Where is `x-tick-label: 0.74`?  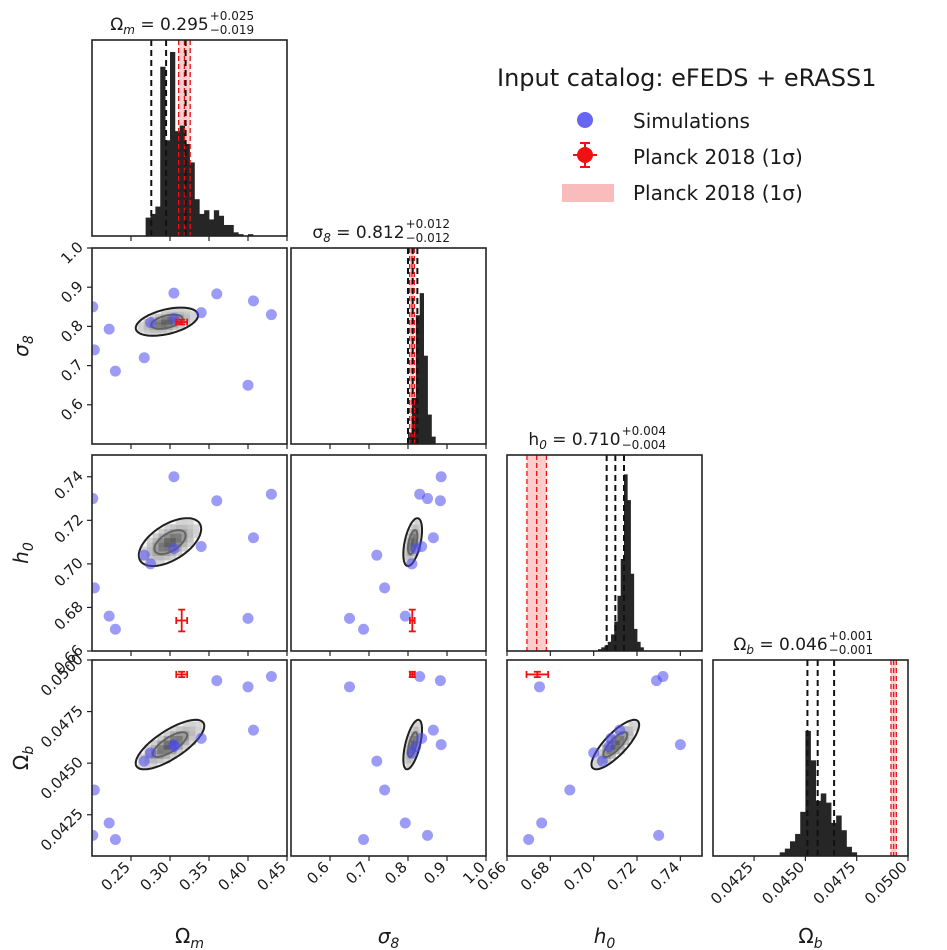
x-tick-label: 0.74 is located at coordinates (665, 876).